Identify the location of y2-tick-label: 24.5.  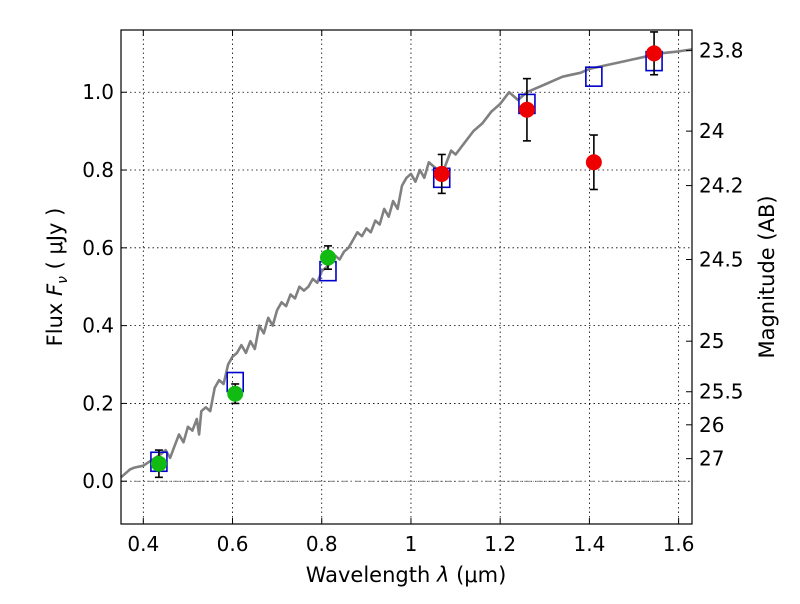
(721, 259).